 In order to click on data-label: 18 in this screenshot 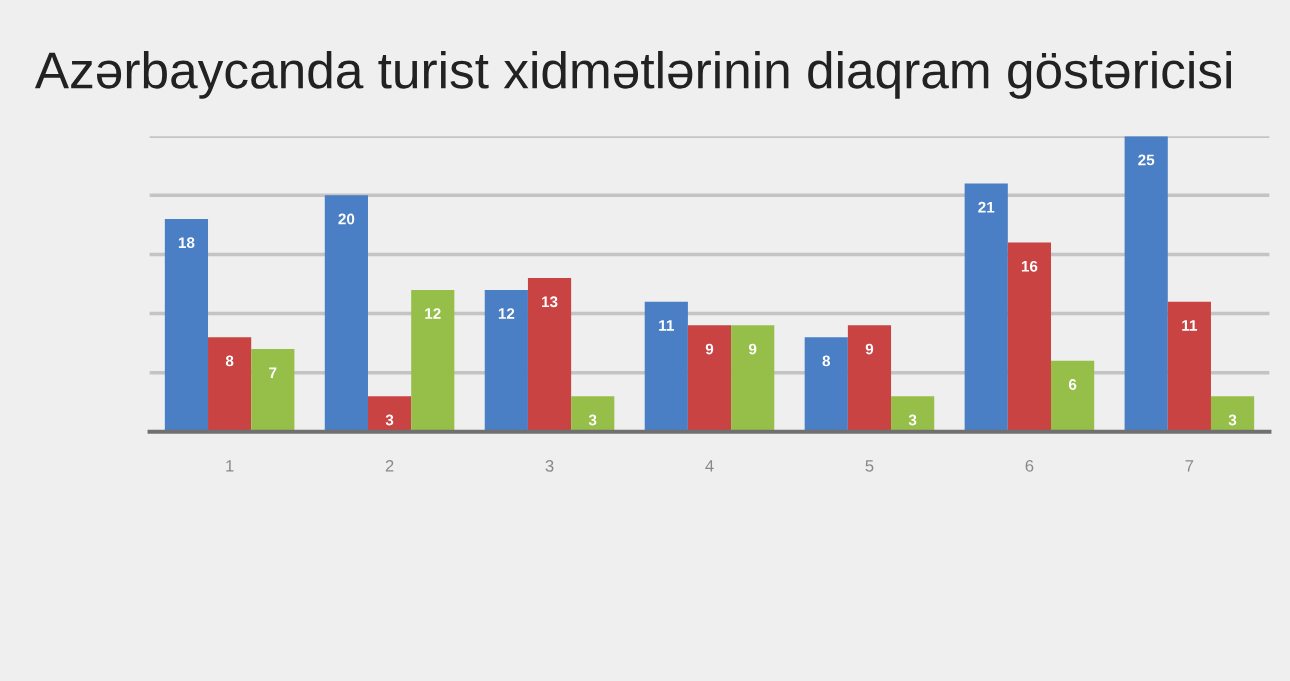, I will do `click(186, 243)`.